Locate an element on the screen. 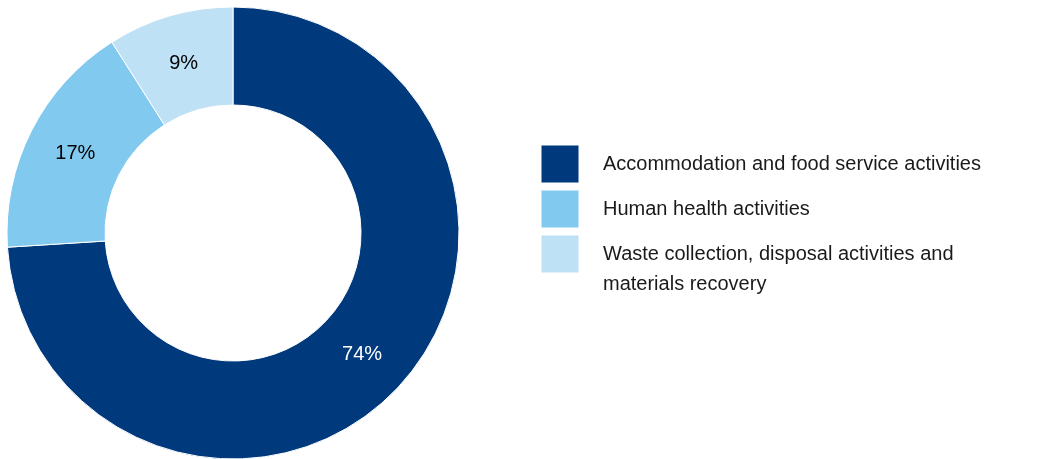  data-label: 17% is located at coordinates (75, 151).